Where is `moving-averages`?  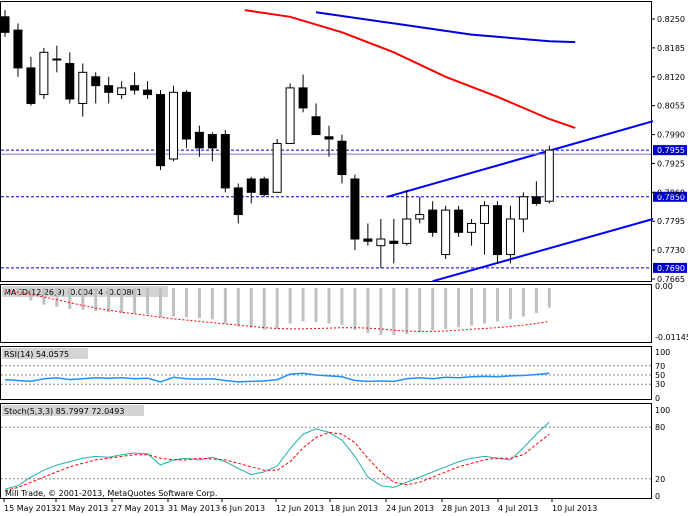 moving-averages is located at coordinates (410, 69).